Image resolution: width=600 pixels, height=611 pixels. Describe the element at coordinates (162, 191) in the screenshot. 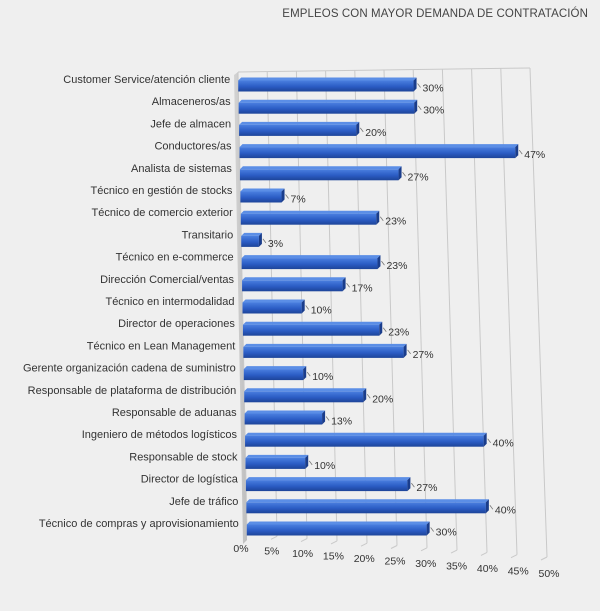

I see `category-label: Técnico en gestión de stocks` at that location.